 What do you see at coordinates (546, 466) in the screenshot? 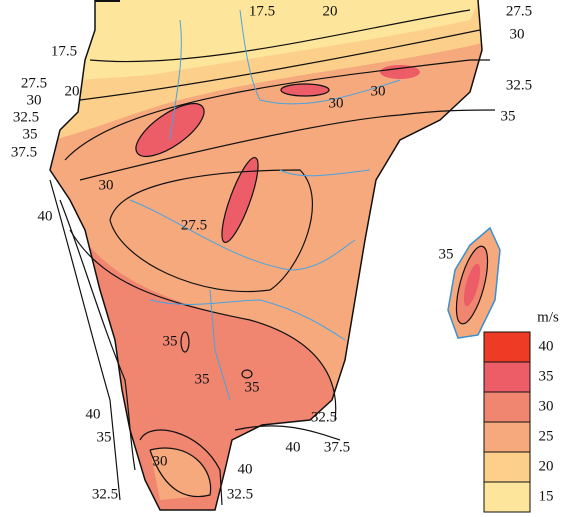
I see `legend-label: 20` at bounding box center [546, 466].